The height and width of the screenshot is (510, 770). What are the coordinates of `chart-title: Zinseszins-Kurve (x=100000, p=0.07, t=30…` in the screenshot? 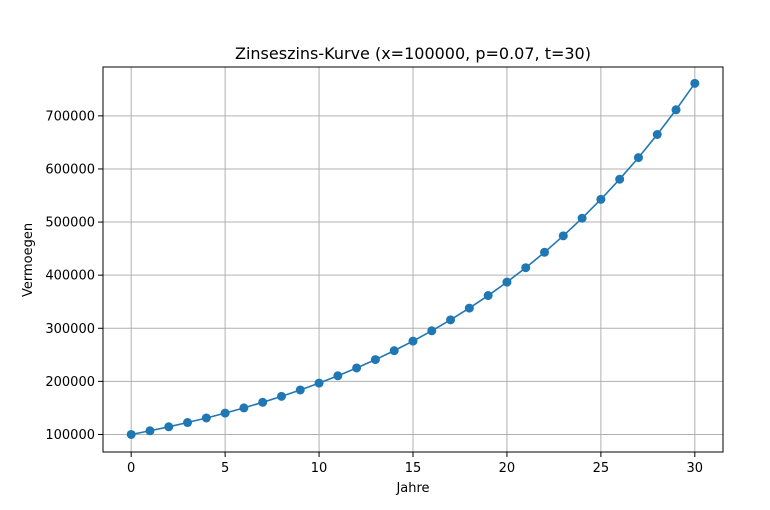 It's located at (413, 53).